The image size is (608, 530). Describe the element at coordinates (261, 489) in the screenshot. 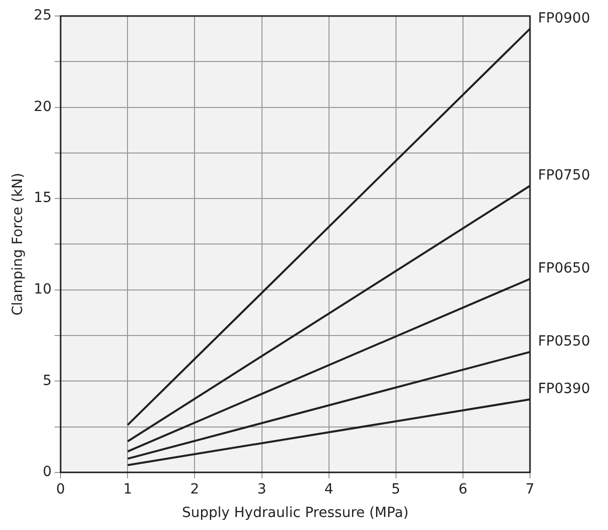

I see `x-tick-label: 3` at that location.